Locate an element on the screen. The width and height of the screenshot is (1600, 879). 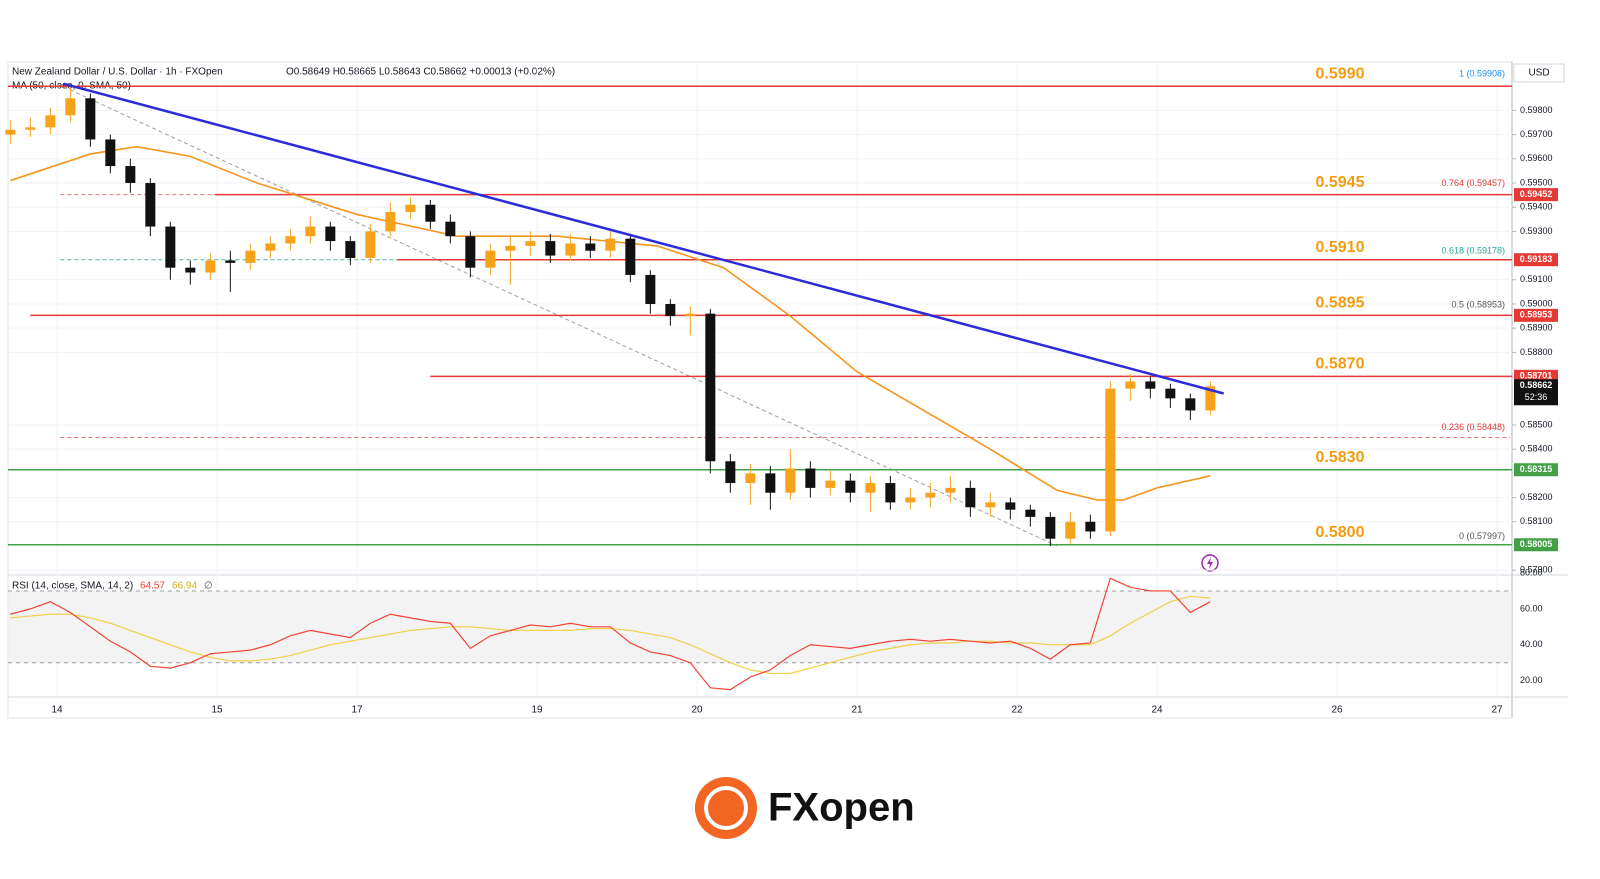
y-tick-label: 0.59400 is located at coordinates (1536, 207).